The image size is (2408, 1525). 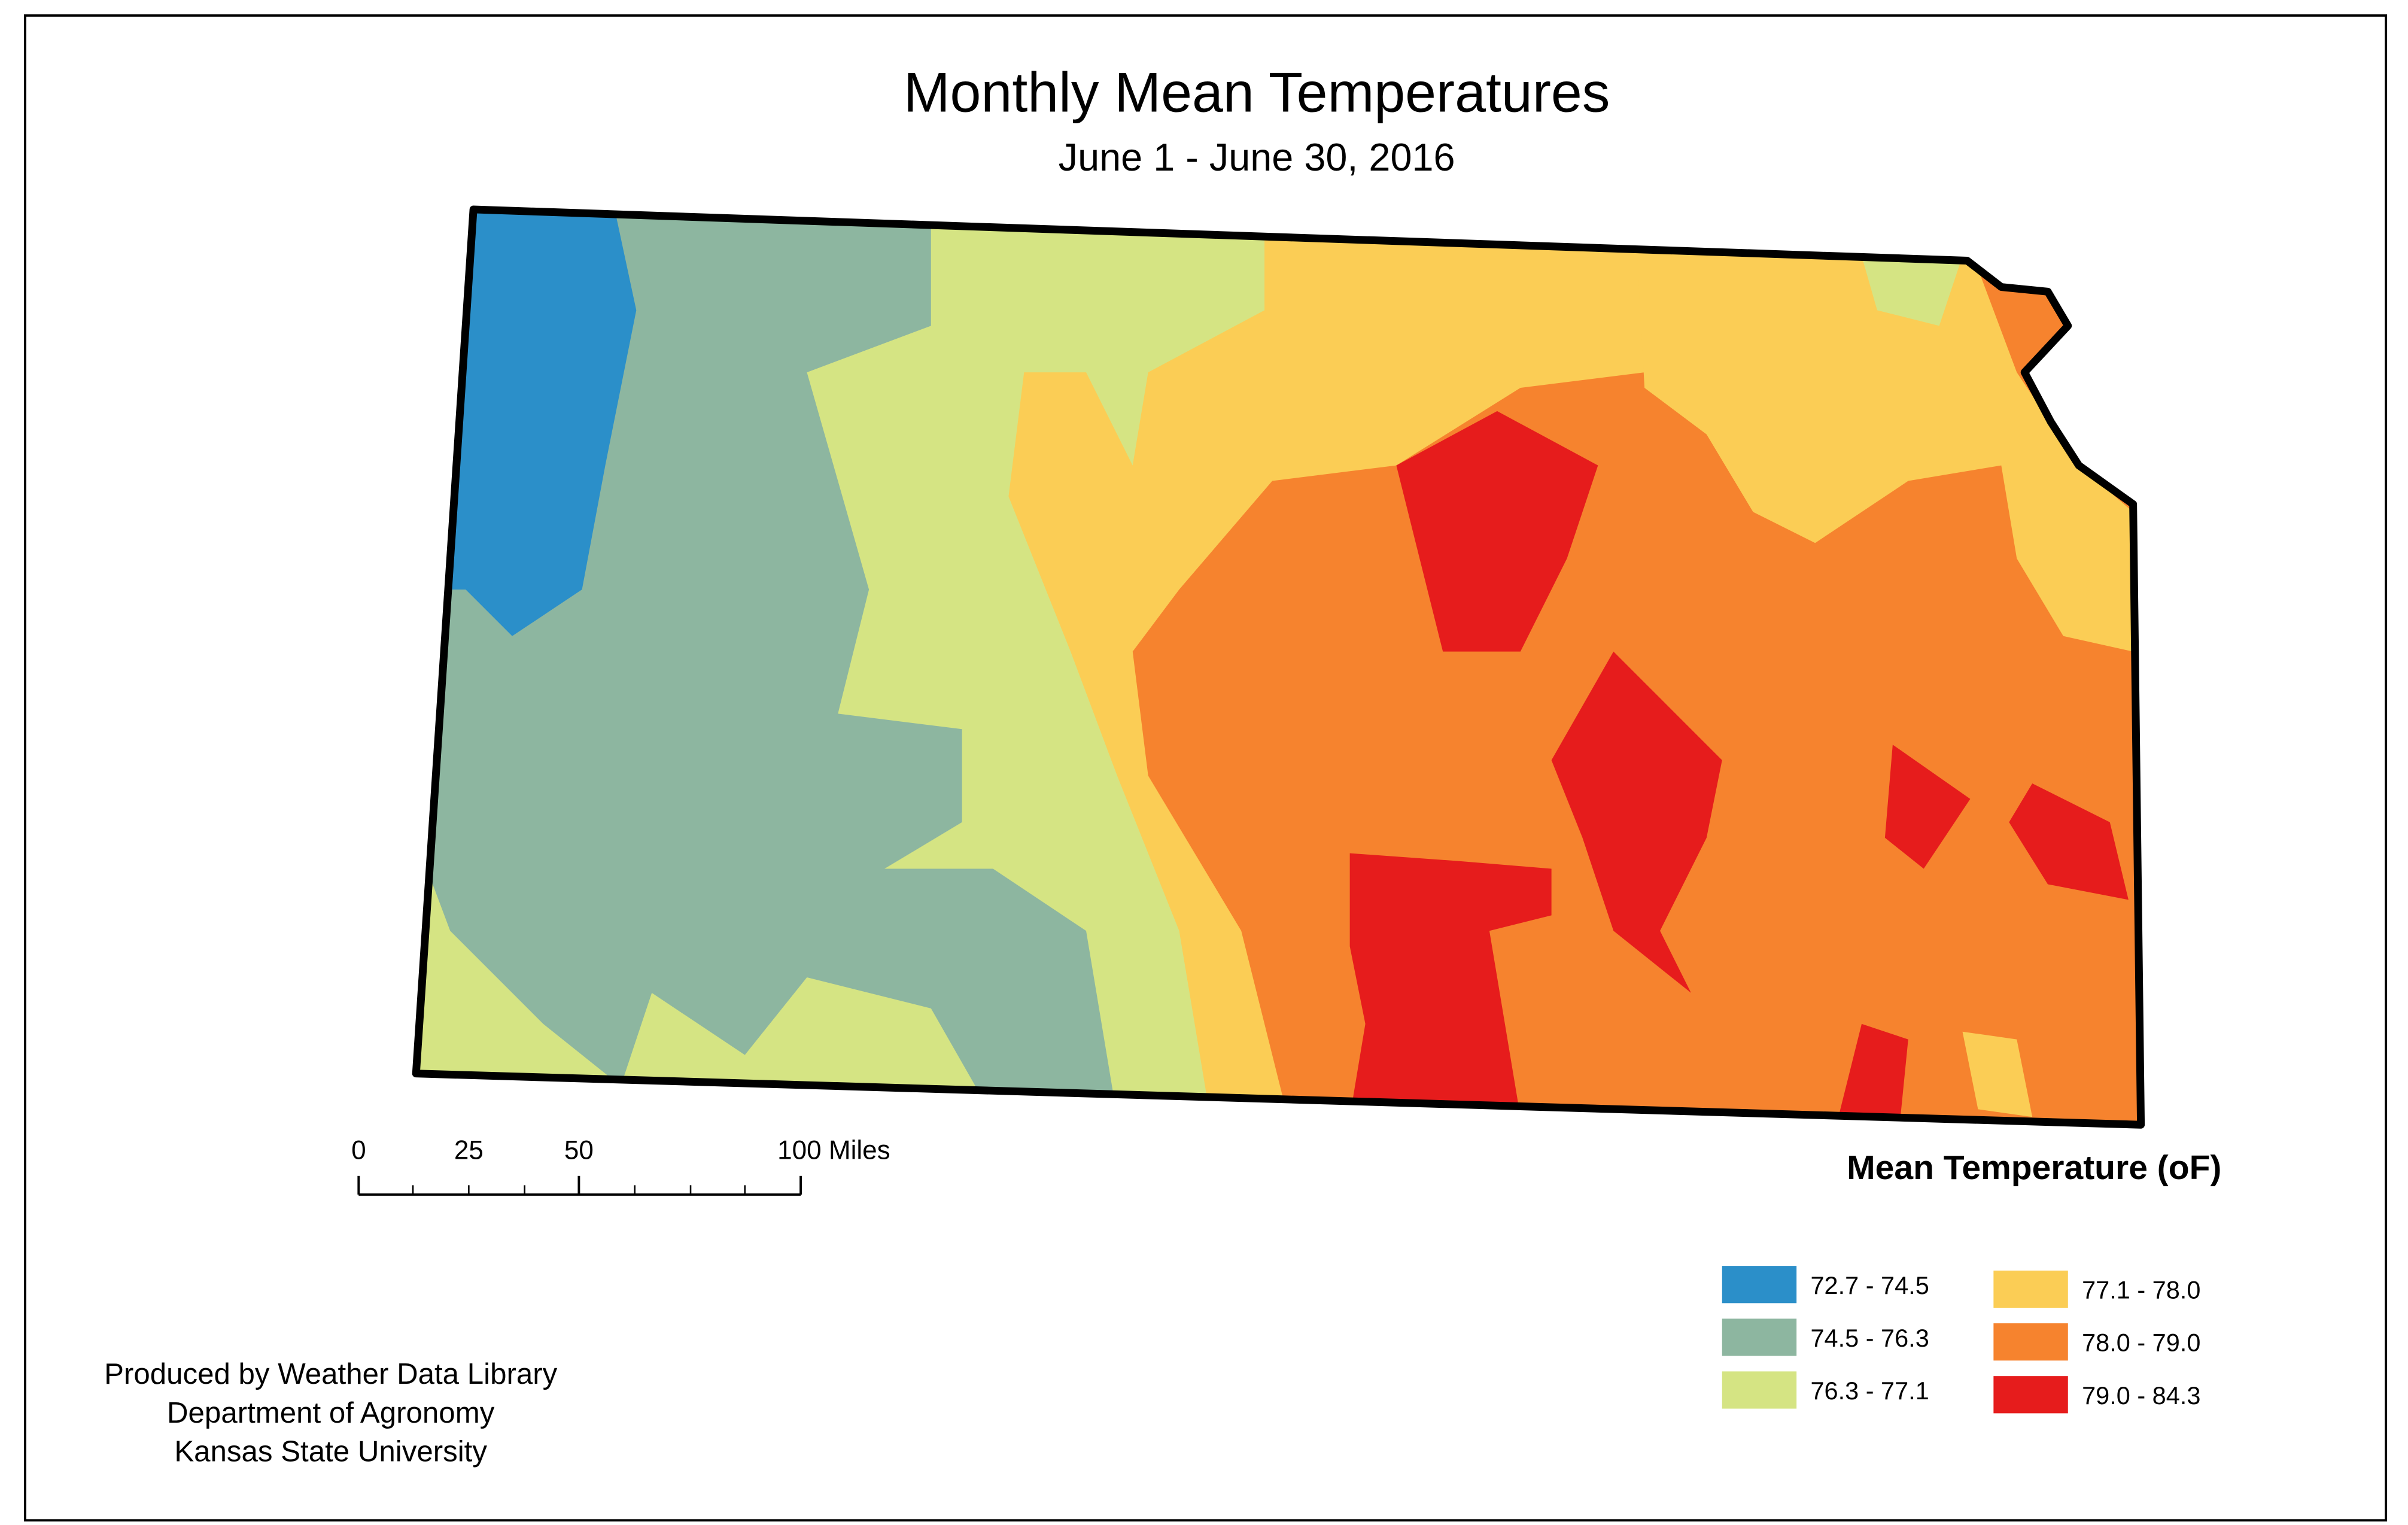 I want to click on legend-label: 79.0 - 84.3, so click(x=2141, y=1395).